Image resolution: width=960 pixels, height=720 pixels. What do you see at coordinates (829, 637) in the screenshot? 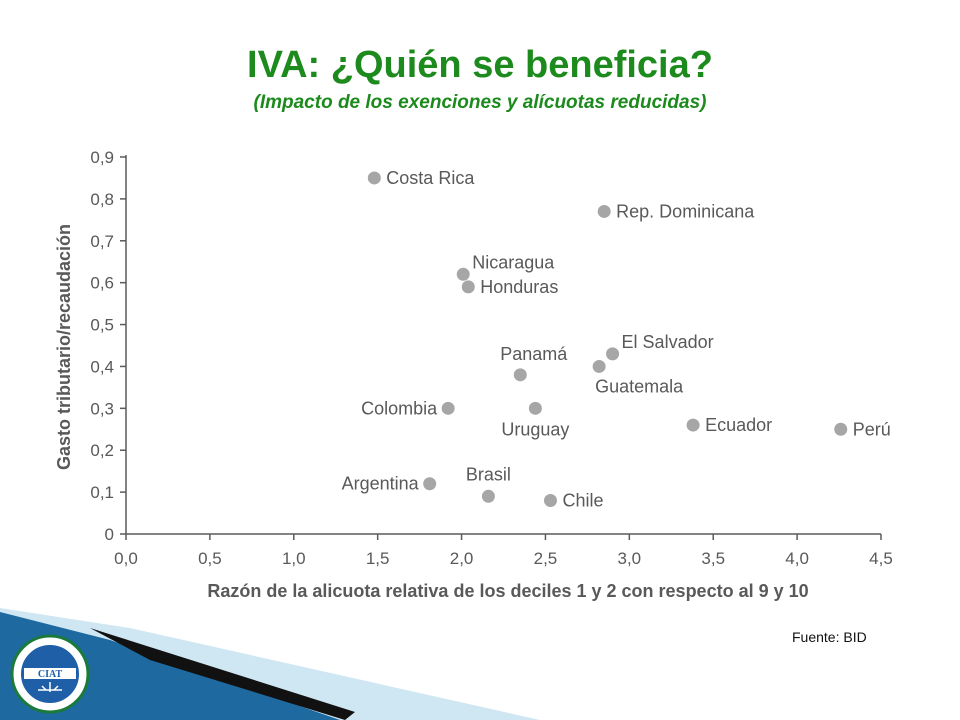
I see `source-note: Fuente: BID` at bounding box center [829, 637].